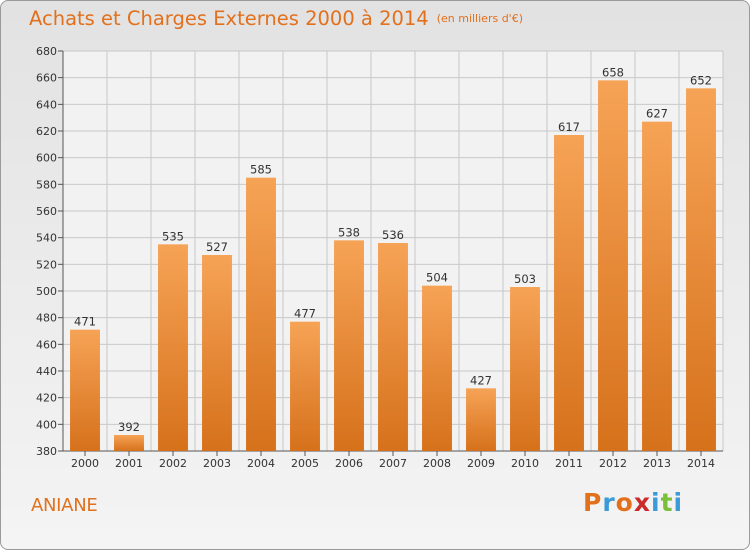  I want to click on bar-2011, so click(569, 293).